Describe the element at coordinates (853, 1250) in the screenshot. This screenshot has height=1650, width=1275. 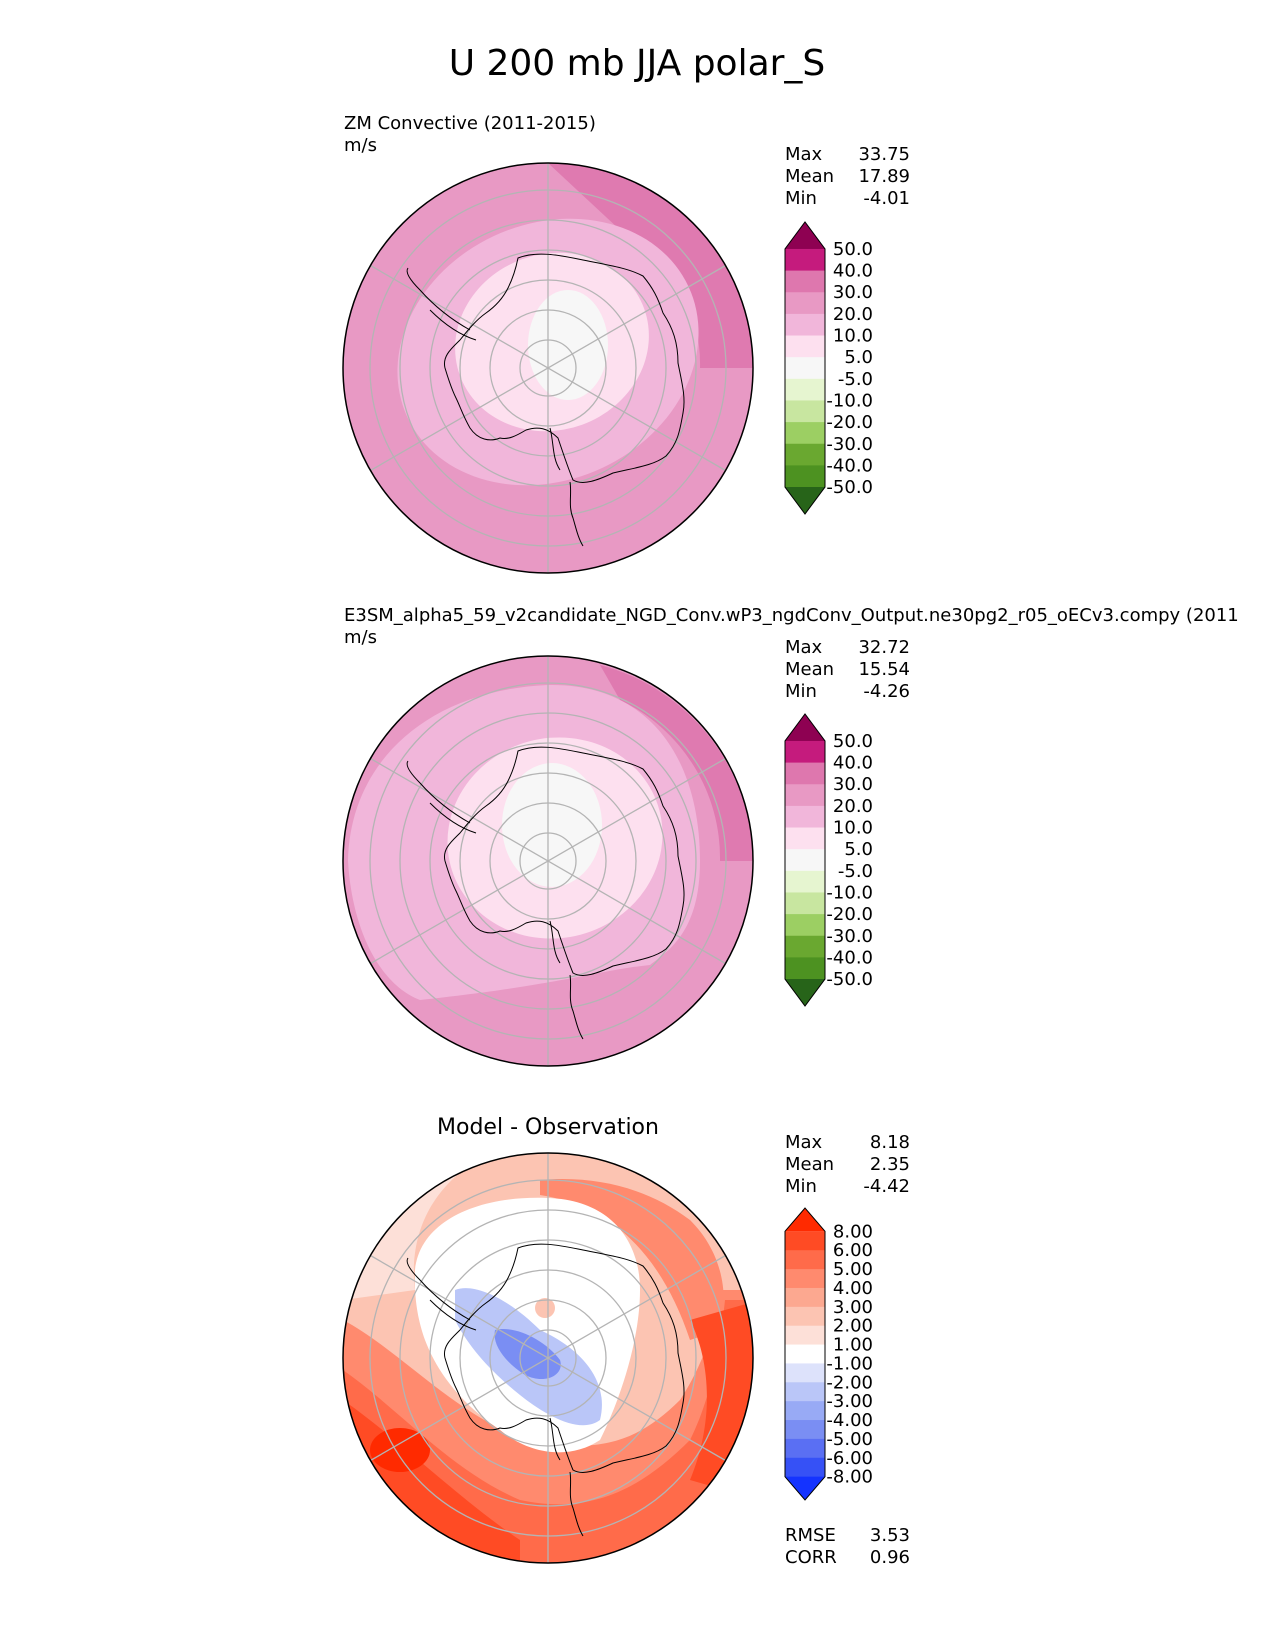
I see `colorbar-tick-label: 6.00` at that location.